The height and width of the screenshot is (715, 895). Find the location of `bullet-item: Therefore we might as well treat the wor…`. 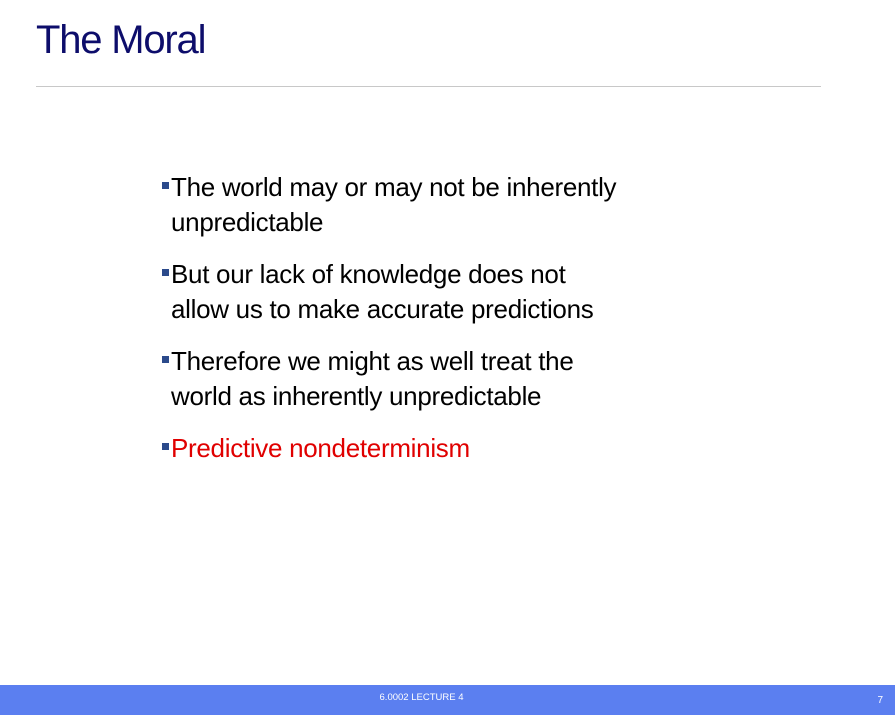

bullet-item: Therefore we might as well treat the wor… is located at coordinates (392, 378).